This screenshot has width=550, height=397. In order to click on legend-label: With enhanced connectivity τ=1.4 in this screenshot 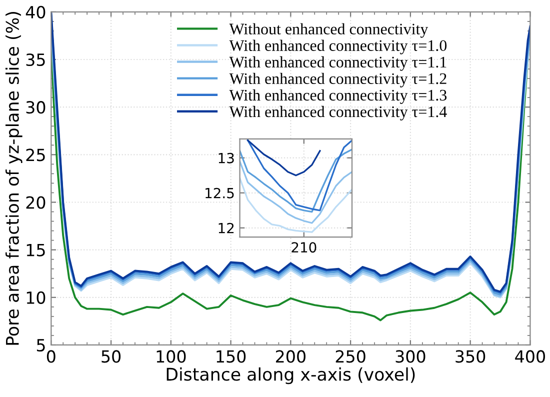, I will do `click(338, 113)`.